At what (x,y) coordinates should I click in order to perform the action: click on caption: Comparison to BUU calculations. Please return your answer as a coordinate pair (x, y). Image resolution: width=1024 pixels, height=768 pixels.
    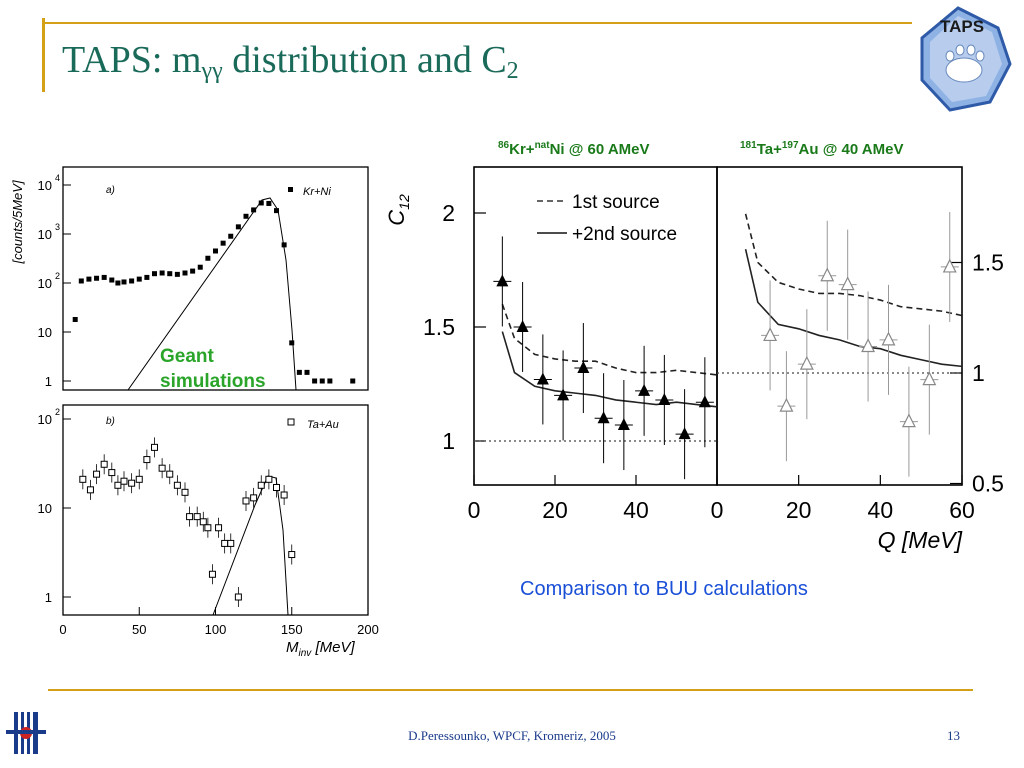
    Looking at the image, I should click on (664, 589).